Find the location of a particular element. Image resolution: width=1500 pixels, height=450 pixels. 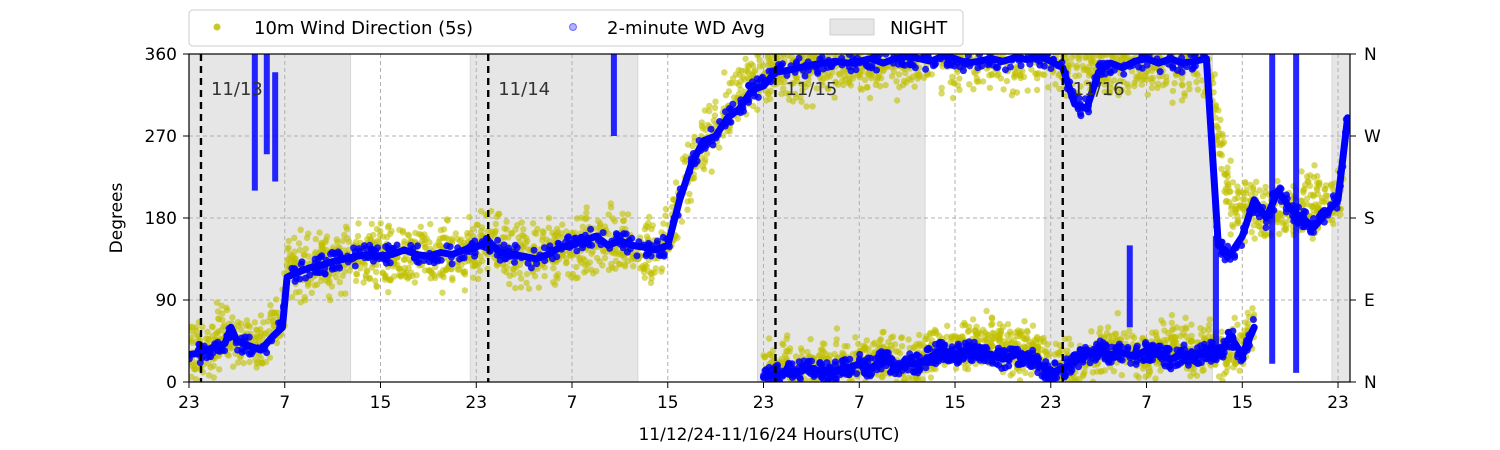

legend-swatch-raw is located at coordinates (217, 27).